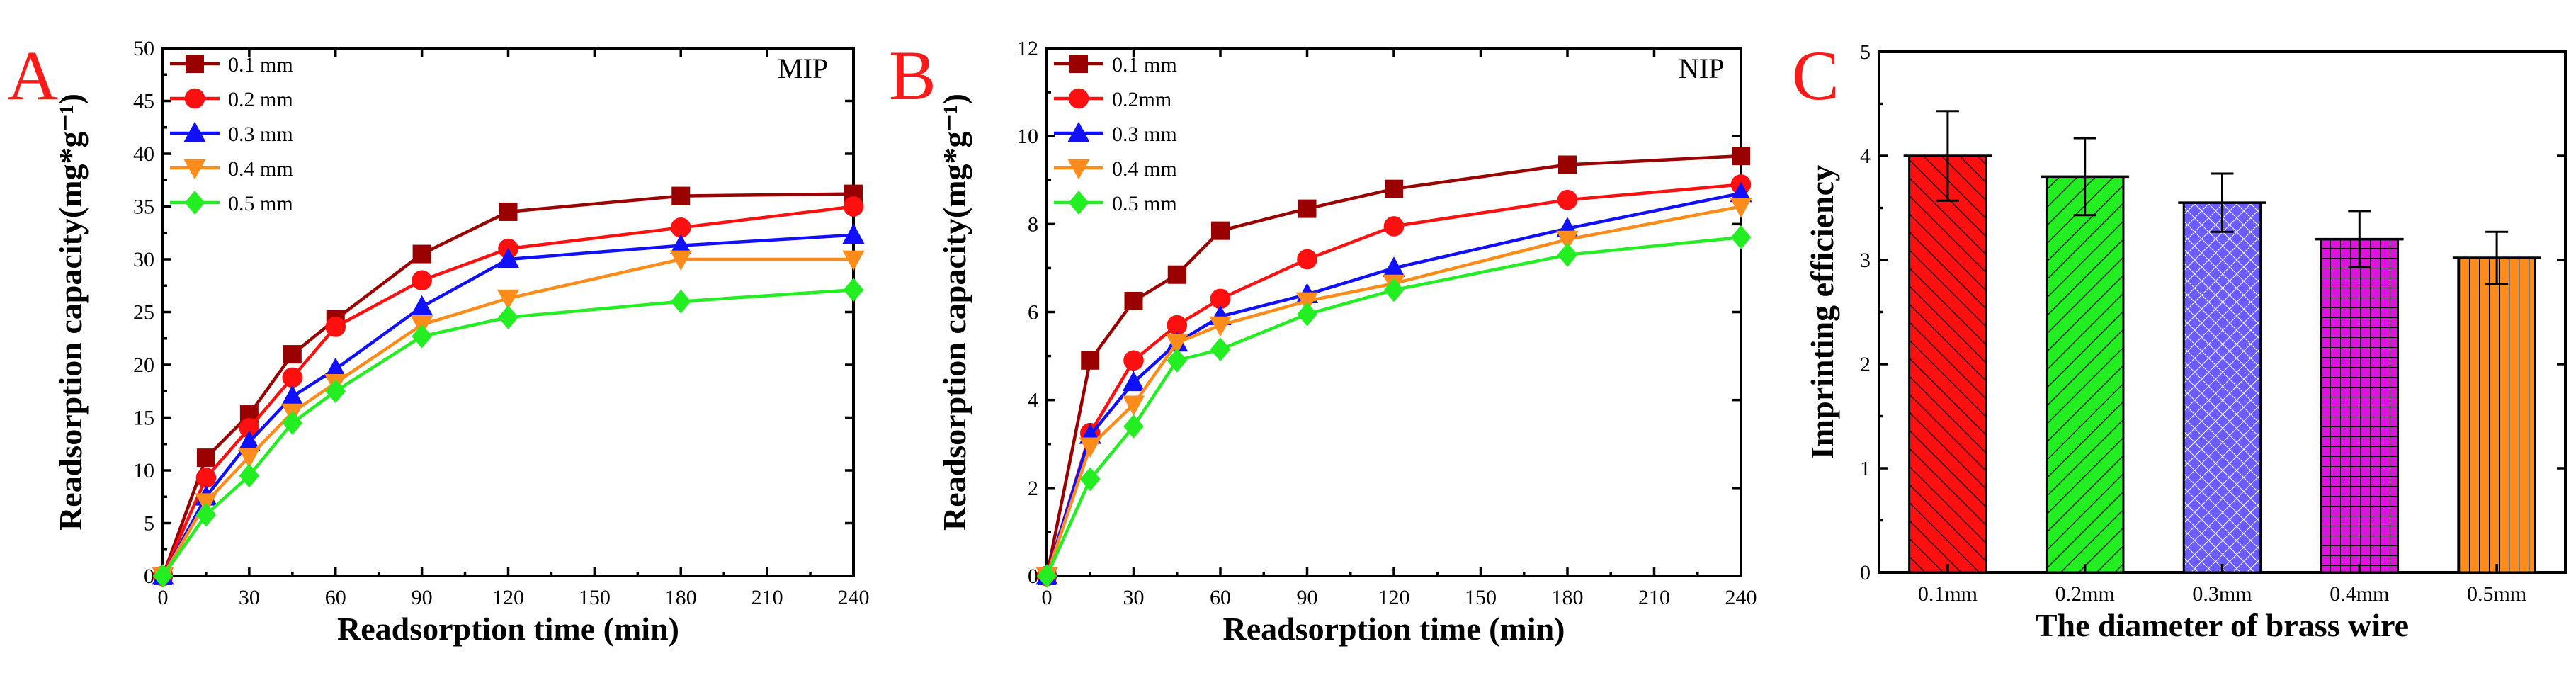 The image size is (2576, 673). I want to click on panel-c-letter: C, so click(1815, 75).